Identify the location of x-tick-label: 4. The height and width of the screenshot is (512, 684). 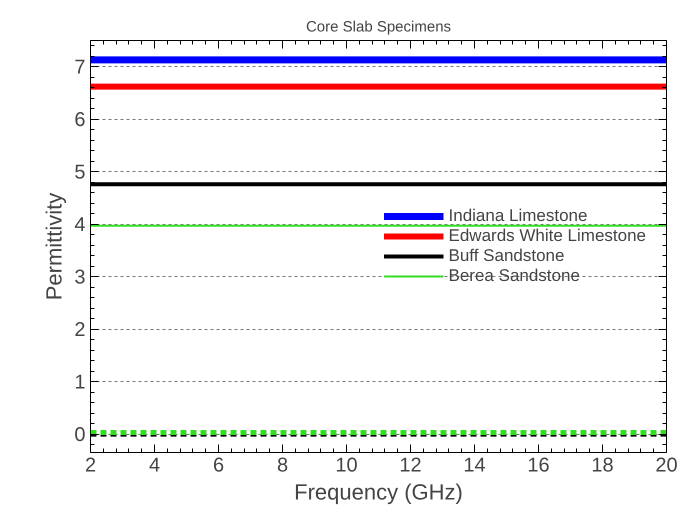
(154, 465).